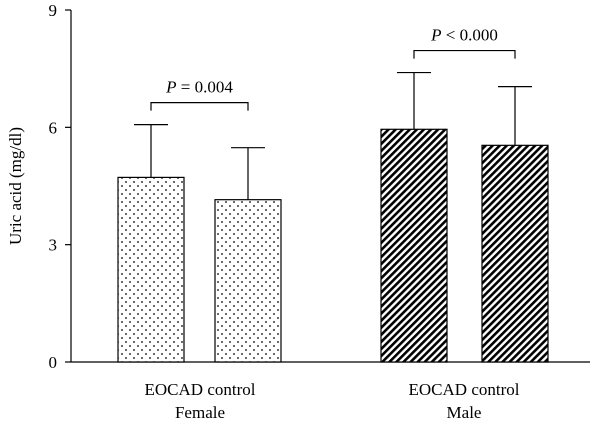 The height and width of the screenshot is (430, 600). Describe the element at coordinates (15, 186) in the screenshot. I see `y-axis-title: Uric acid (mg/dl)` at that location.